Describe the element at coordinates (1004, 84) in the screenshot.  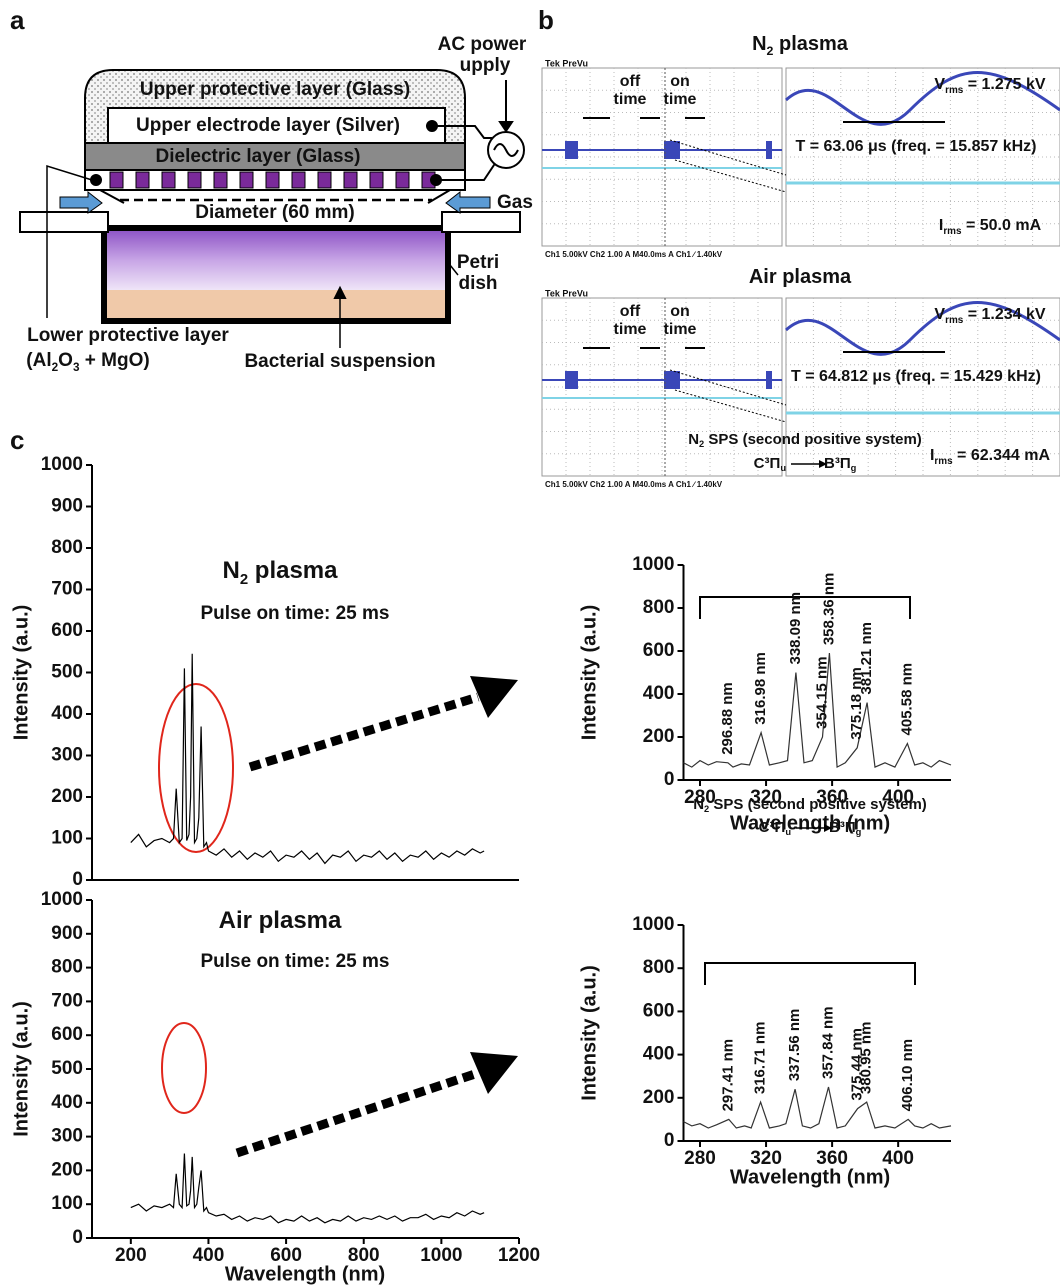
I see `text-part: = 1.275 kV` at that location.